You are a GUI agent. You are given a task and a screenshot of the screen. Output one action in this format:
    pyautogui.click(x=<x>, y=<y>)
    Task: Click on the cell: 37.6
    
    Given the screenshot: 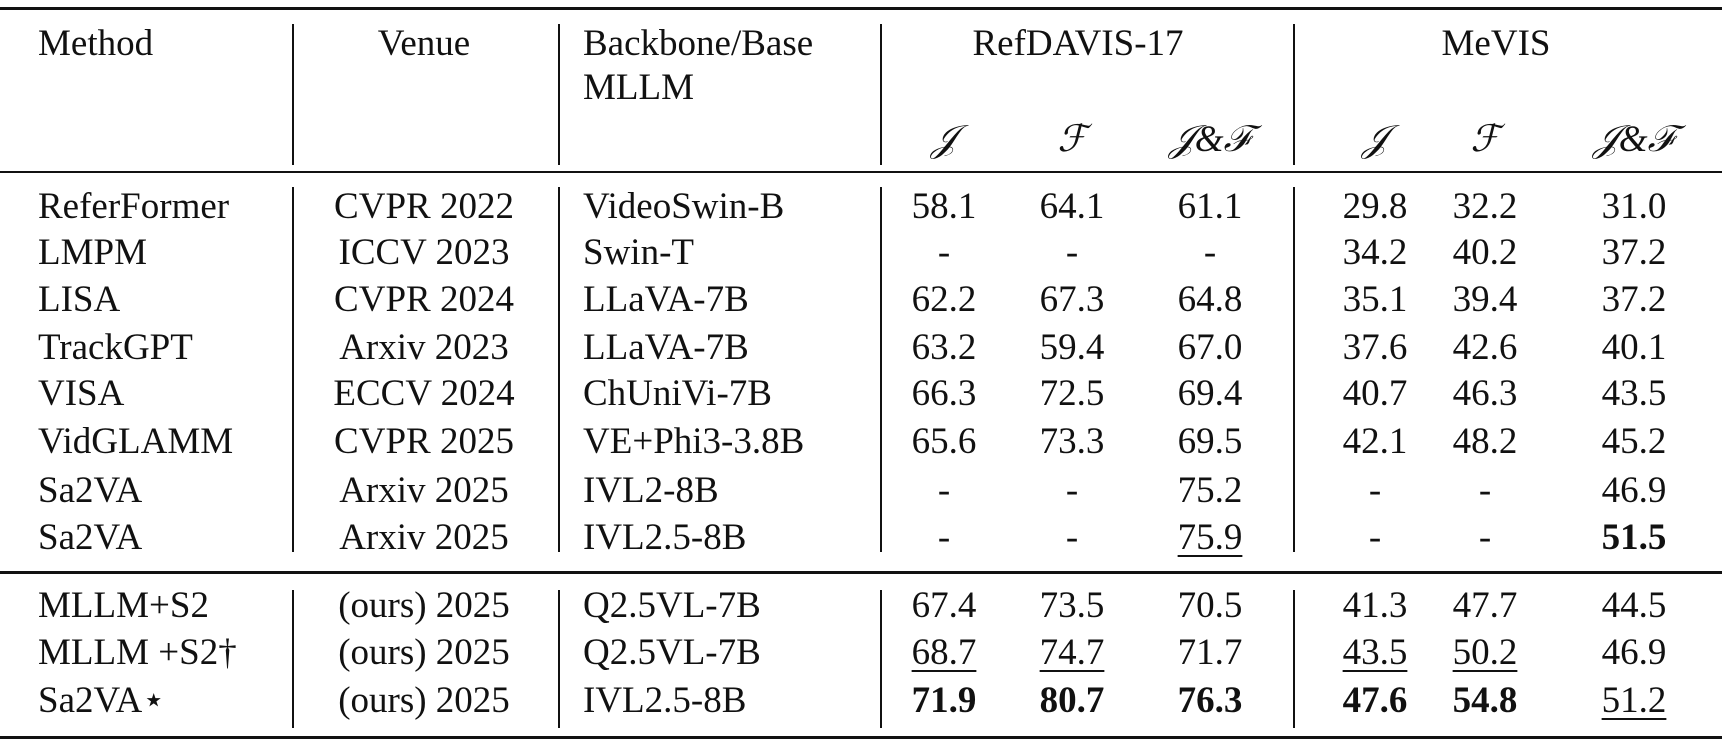 What is the action you would take?
    pyautogui.click(x=1375, y=347)
    